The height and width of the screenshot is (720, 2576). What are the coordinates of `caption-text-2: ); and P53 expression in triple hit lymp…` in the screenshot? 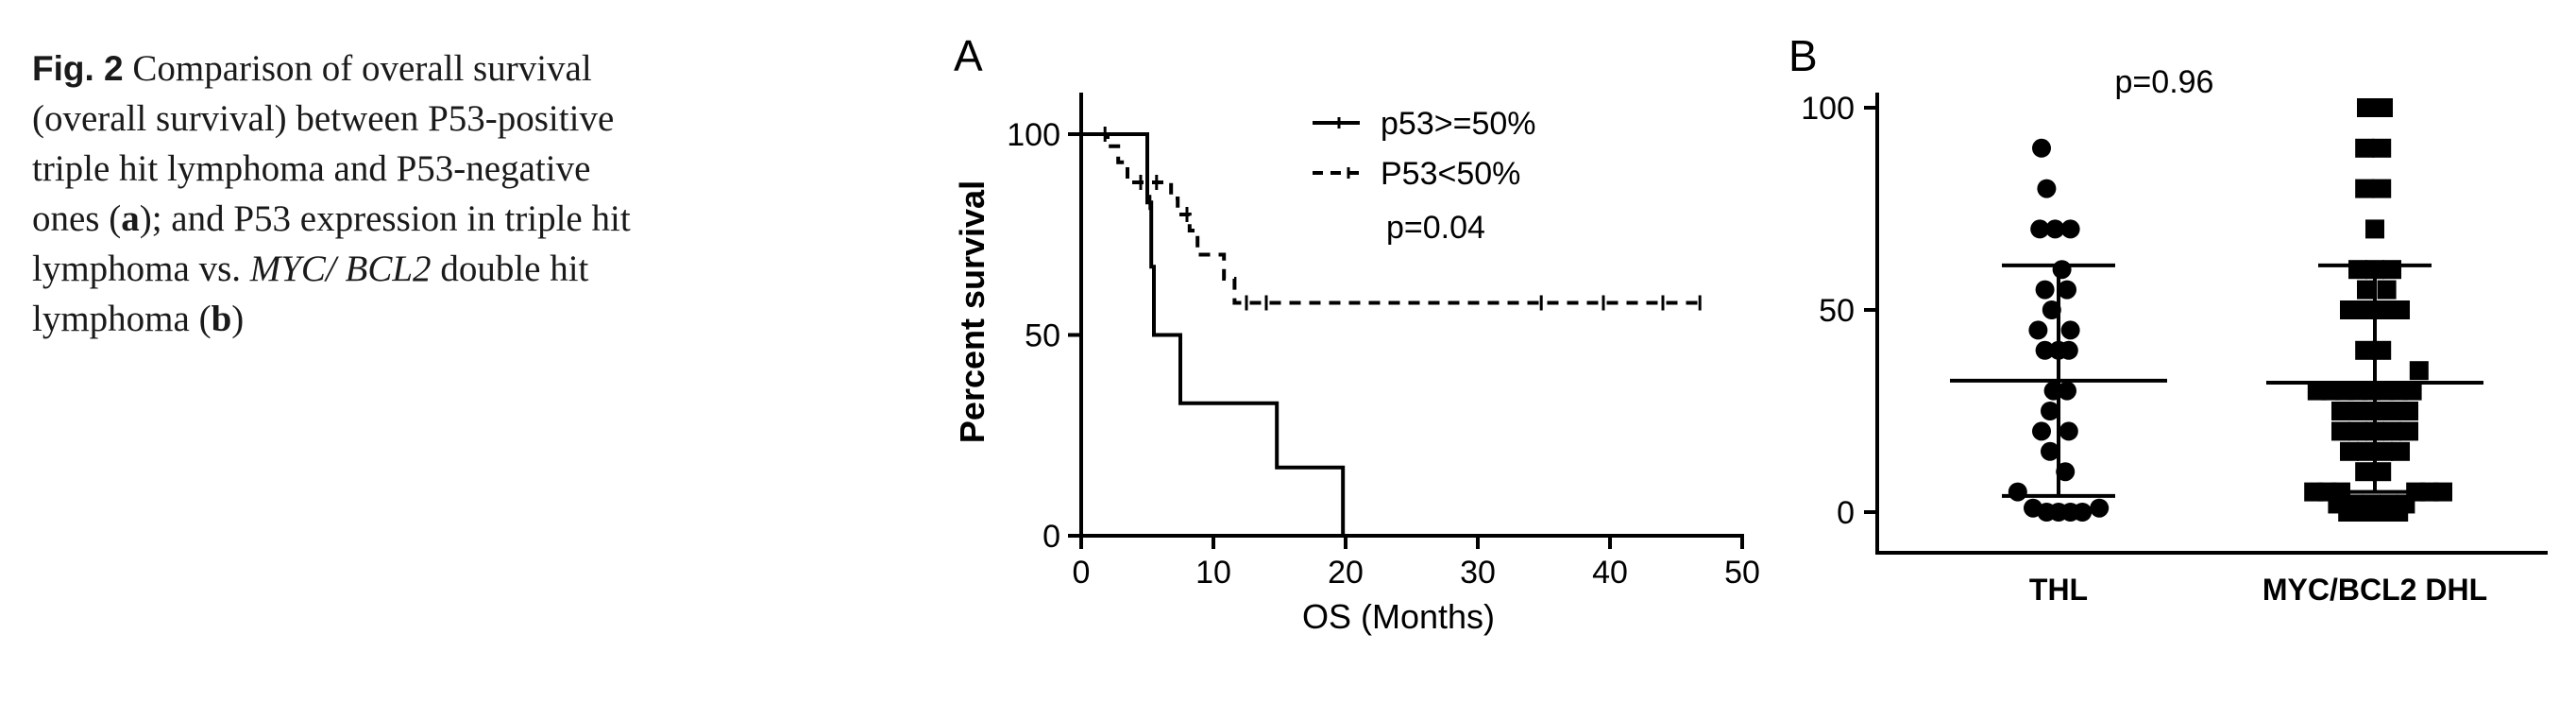 It's located at (331, 243).